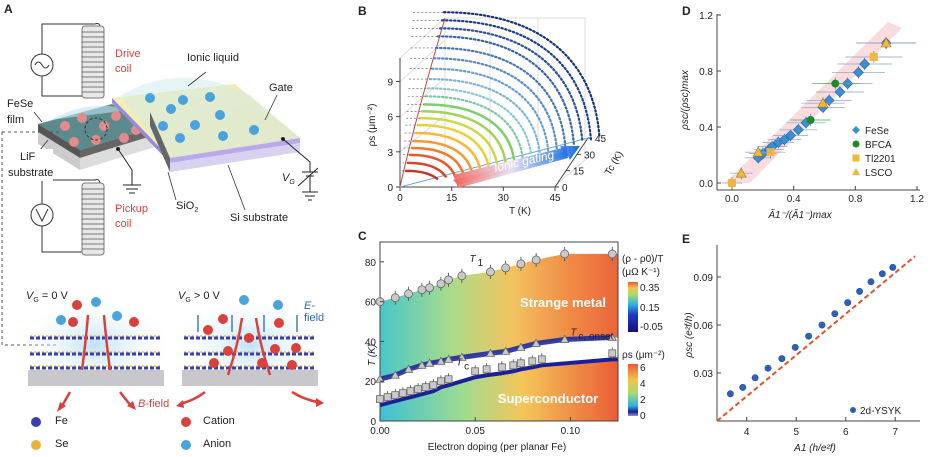 The width and height of the screenshot is (934, 457). What do you see at coordinates (643, 368) in the screenshot?
I see `colorbar-2-tick: 6` at bounding box center [643, 368].